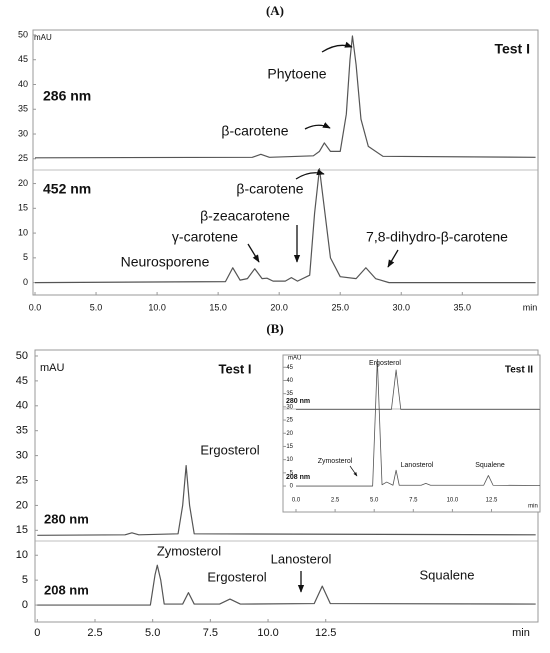  I want to click on x-tick-label: 30.0, so click(401, 307).